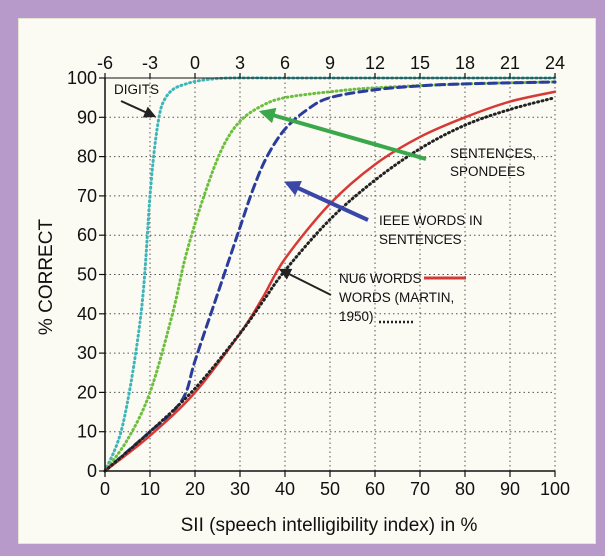  Describe the element at coordinates (330, 489) in the screenshot. I see `x-tick-label: 50` at that location.